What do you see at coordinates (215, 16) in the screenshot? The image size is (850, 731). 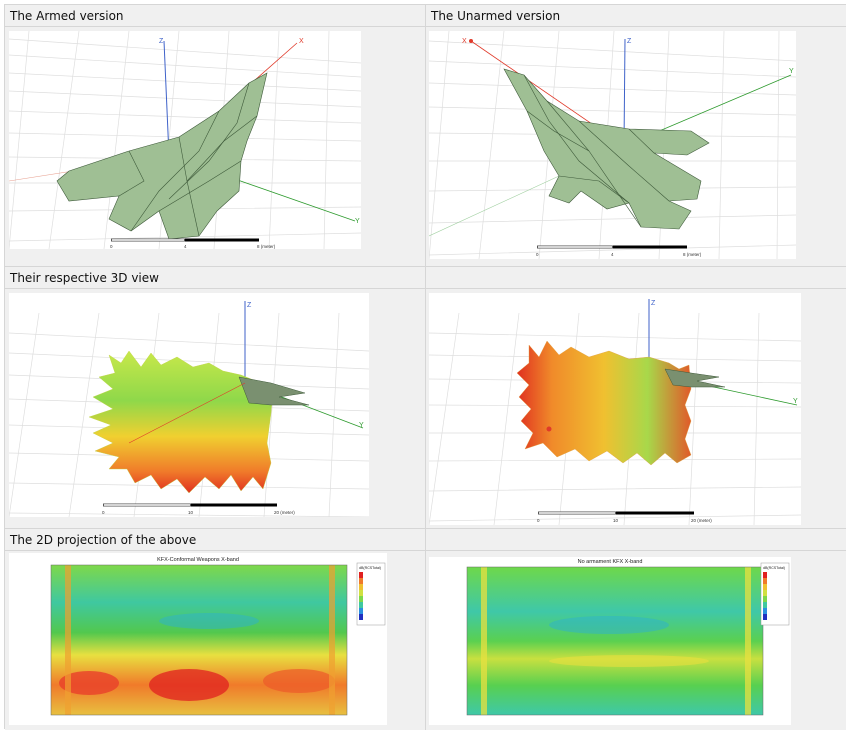 I see `header-armed-version: The Armed version` at bounding box center [215, 16].